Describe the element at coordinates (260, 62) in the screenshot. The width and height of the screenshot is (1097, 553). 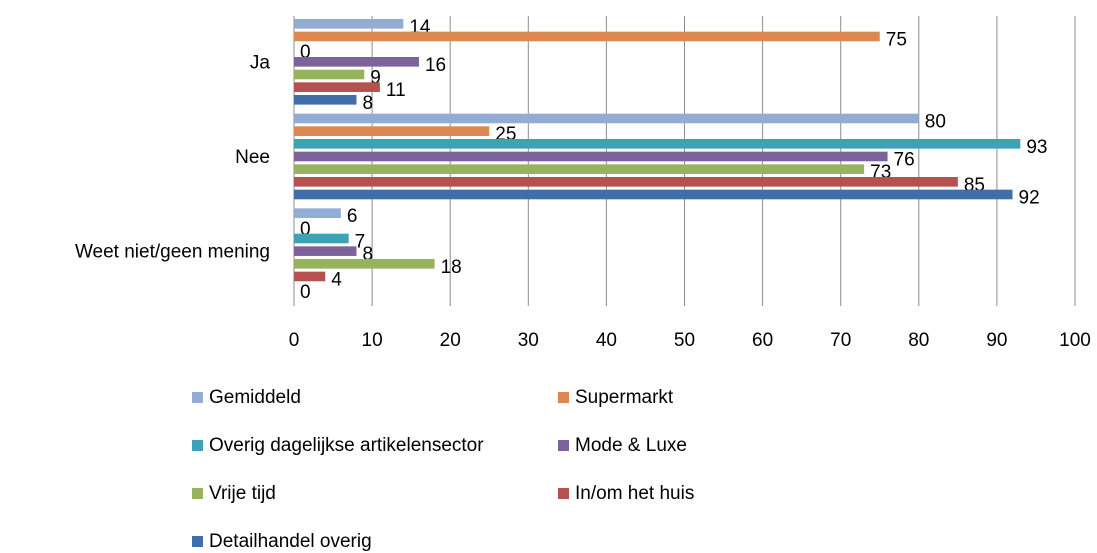
I see `y-tick-label: Ja` at that location.